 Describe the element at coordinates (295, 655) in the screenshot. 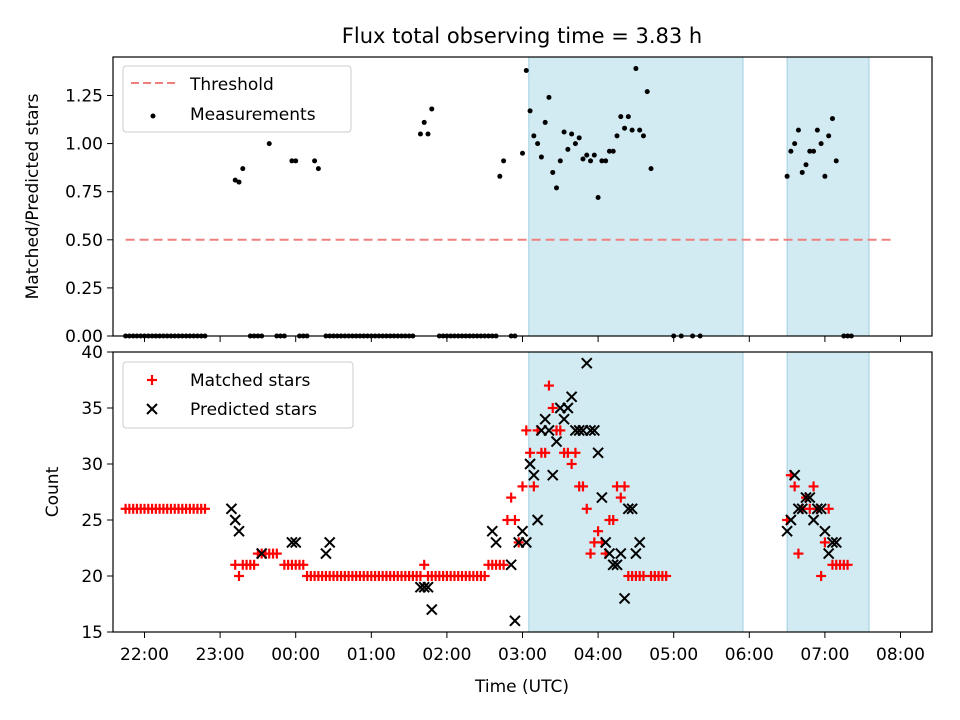

I see `x-tick-label: 00:00` at that location.